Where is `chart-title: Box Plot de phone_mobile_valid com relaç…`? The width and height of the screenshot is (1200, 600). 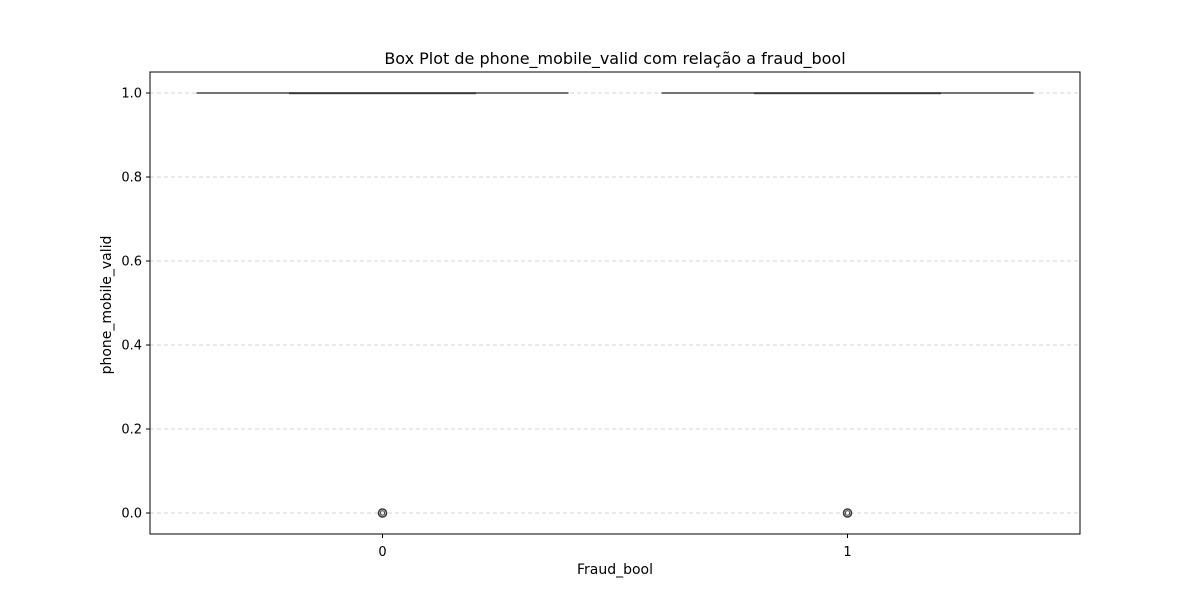 chart-title: Box Plot de phone_mobile_valid com relaç… is located at coordinates (614, 59).